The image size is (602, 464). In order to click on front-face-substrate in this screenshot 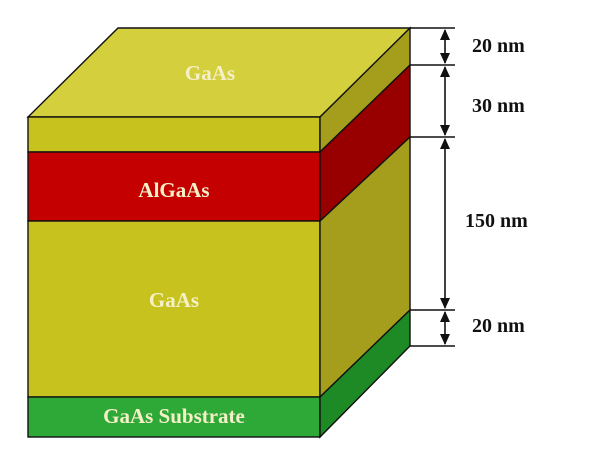, I will do `click(174, 417)`.